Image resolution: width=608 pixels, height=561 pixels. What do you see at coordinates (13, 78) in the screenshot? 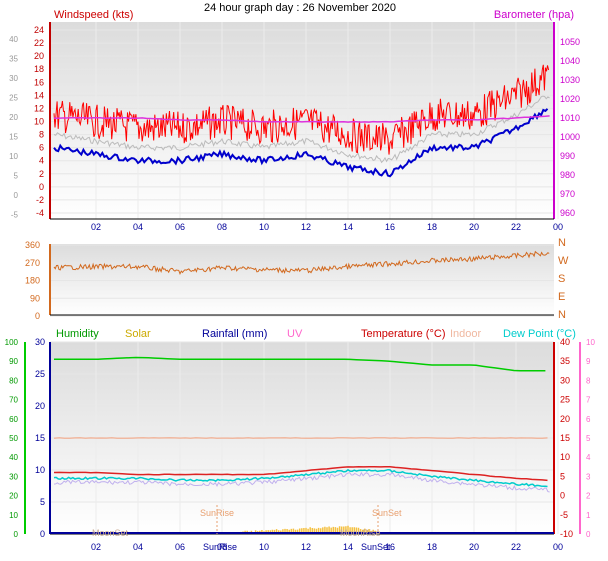
I see `outer-scale-label: 30` at bounding box center [13, 78].